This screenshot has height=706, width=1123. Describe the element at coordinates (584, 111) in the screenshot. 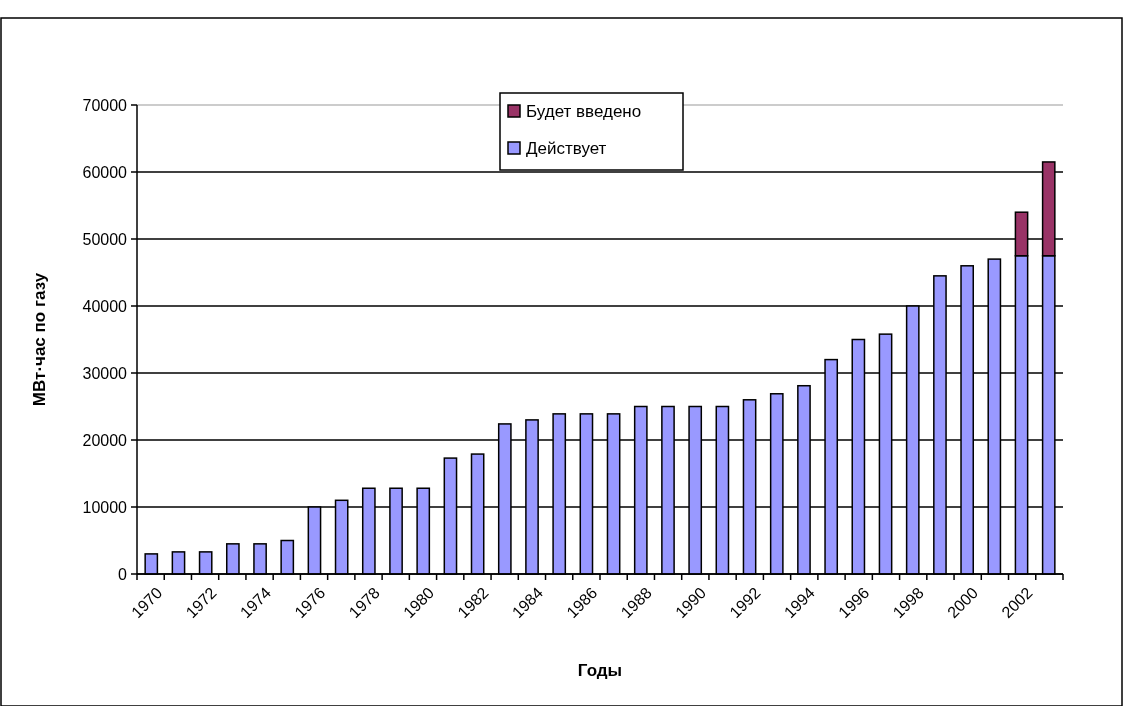

I see `legend-label: Будет введено` at that location.